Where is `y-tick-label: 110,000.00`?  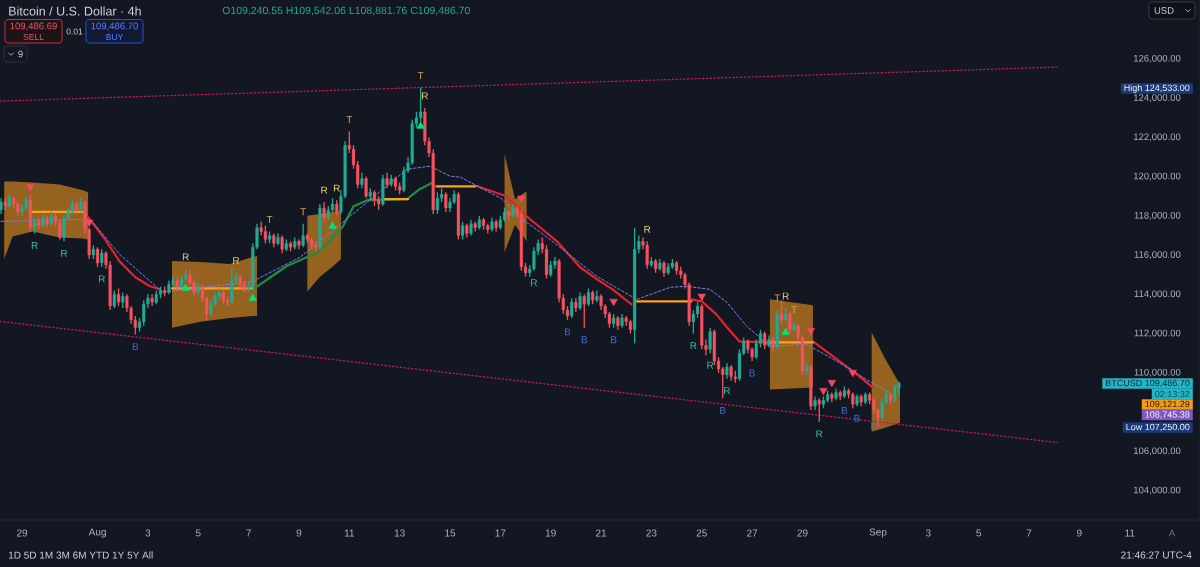
y-tick-label: 110,000.00 is located at coordinates (1157, 372).